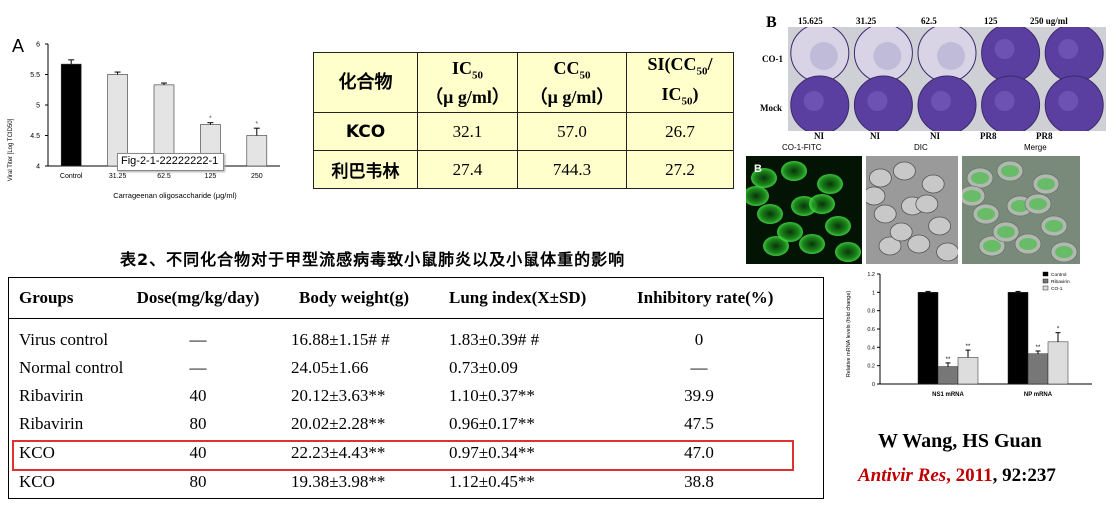 The height and width of the screenshot is (509, 1118). I want to click on t2-group: KCO, so click(37, 481).